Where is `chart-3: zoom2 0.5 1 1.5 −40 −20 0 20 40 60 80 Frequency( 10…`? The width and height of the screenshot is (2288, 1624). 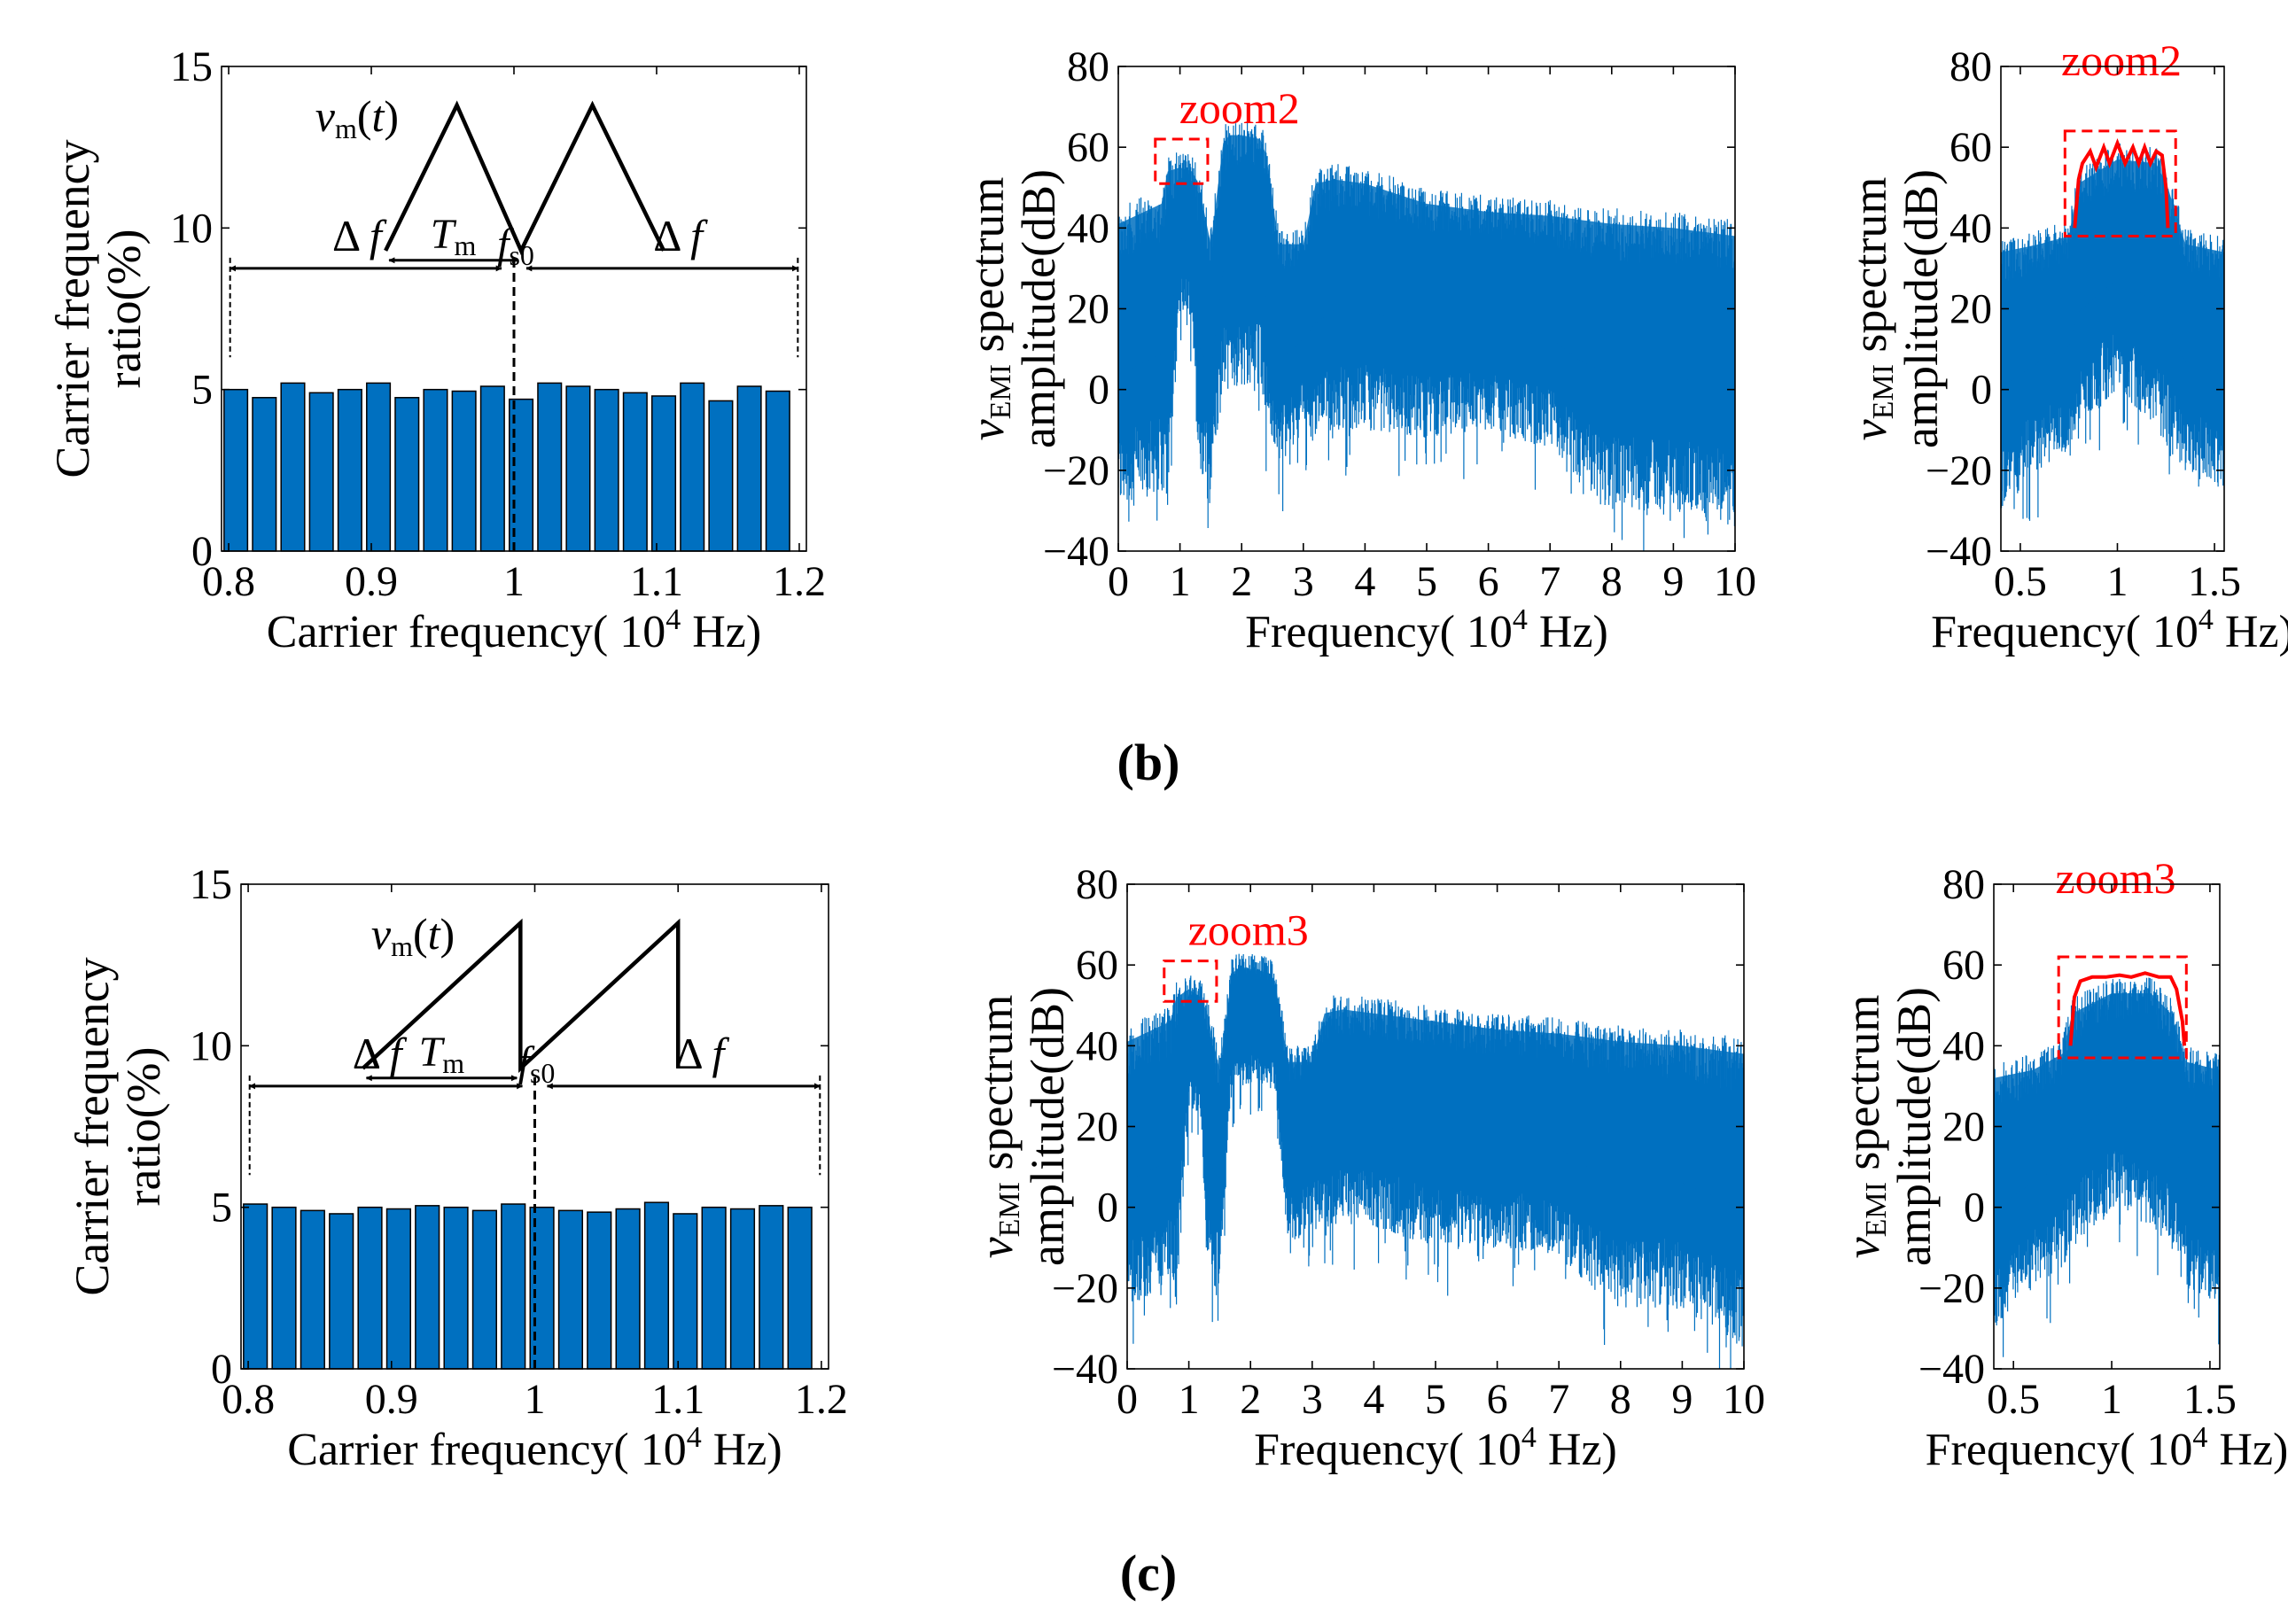
chart-3: zoom2 0.5 1 1.5 −40 −20 0 20 40 60 80 Frequency( 10… is located at coordinates (2066, 346).